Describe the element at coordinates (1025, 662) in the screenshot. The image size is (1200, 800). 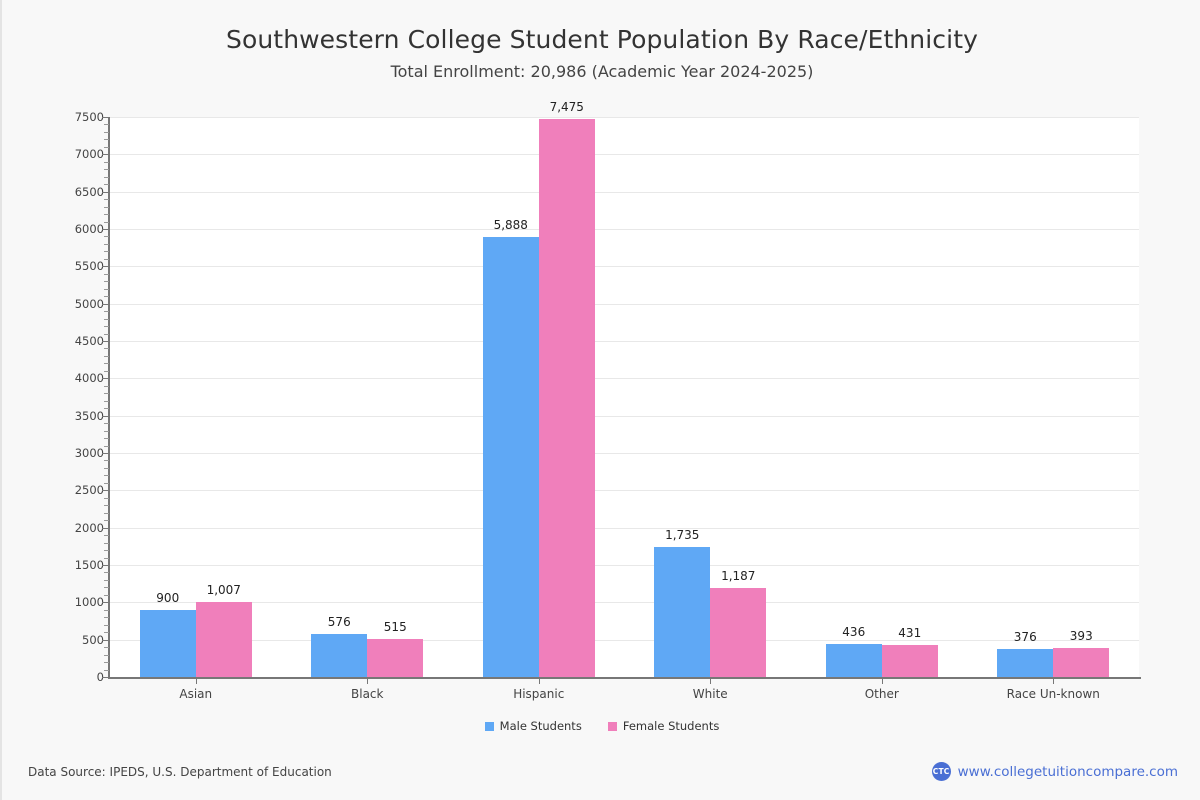
I see `bar-male-students-race-un-known` at that location.